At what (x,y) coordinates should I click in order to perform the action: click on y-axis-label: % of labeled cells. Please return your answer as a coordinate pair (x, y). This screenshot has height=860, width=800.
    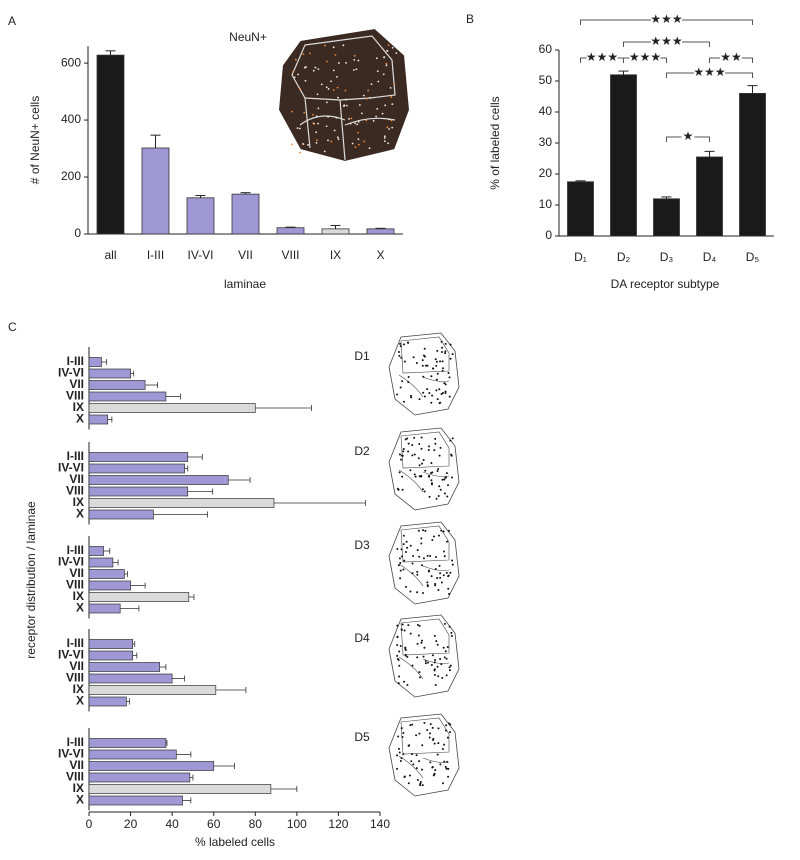
    Looking at the image, I should click on (495, 142).